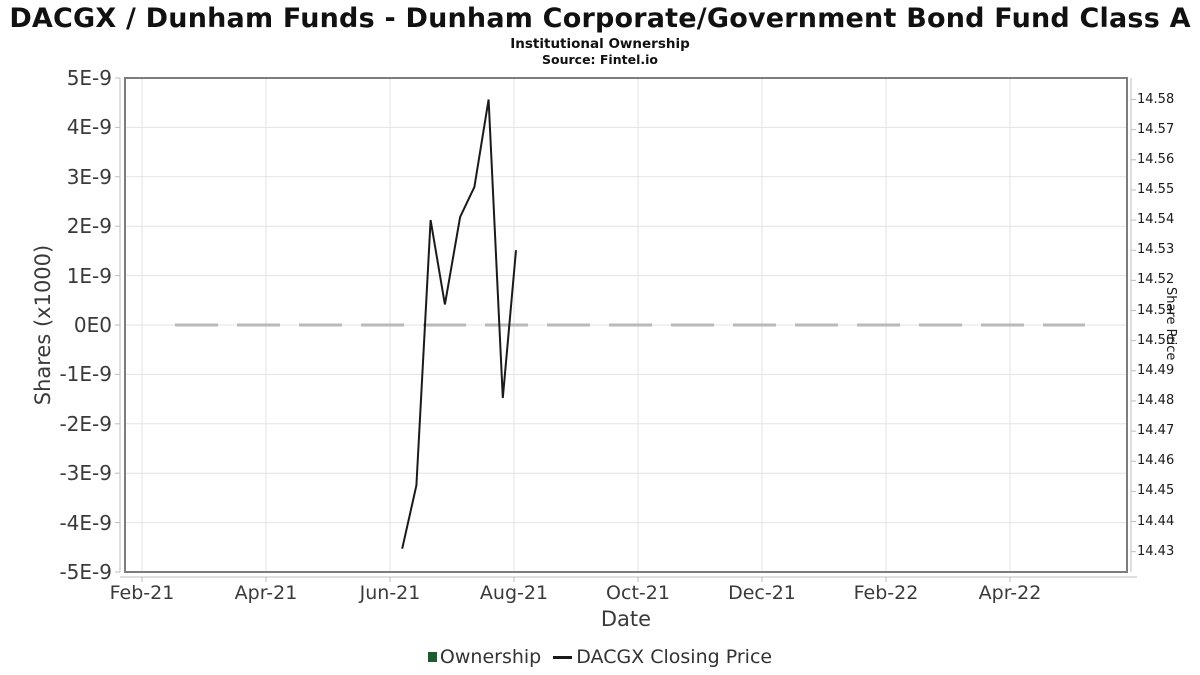 This screenshot has width=1200, height=675. Describe the element at coordinates (89, 176) in the screenshot. I see `left-axis-tick-label: 3E-9` at that location.